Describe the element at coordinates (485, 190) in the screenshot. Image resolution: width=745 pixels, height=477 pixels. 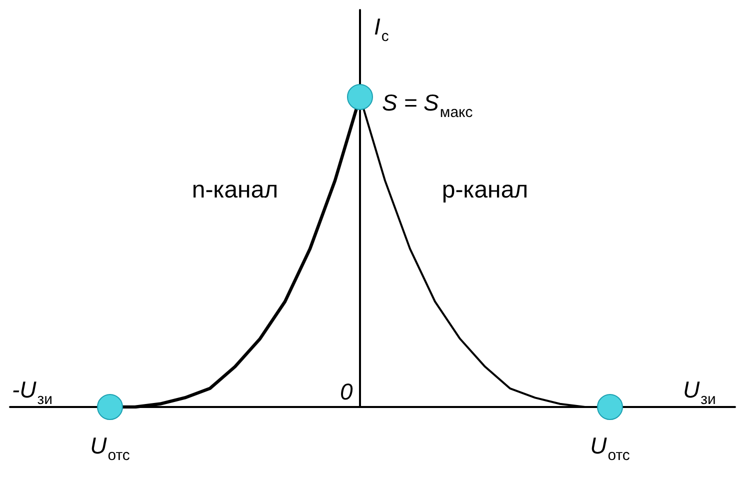
I see `series-label: p-канал` at that location.